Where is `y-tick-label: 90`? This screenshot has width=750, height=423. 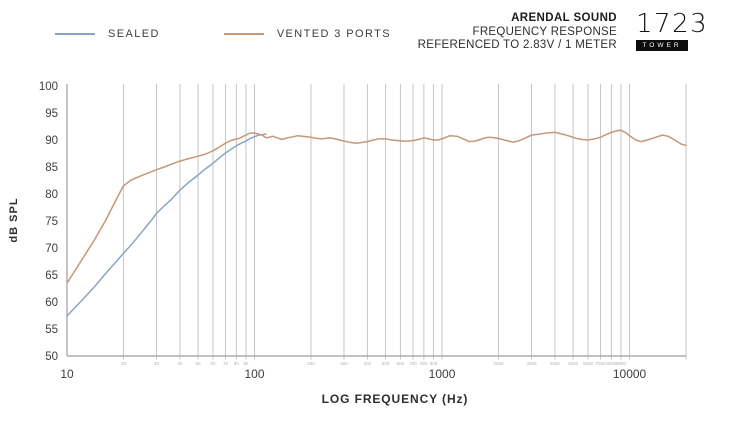
y-tick-label: 90 is located at coordinates (51, 141).